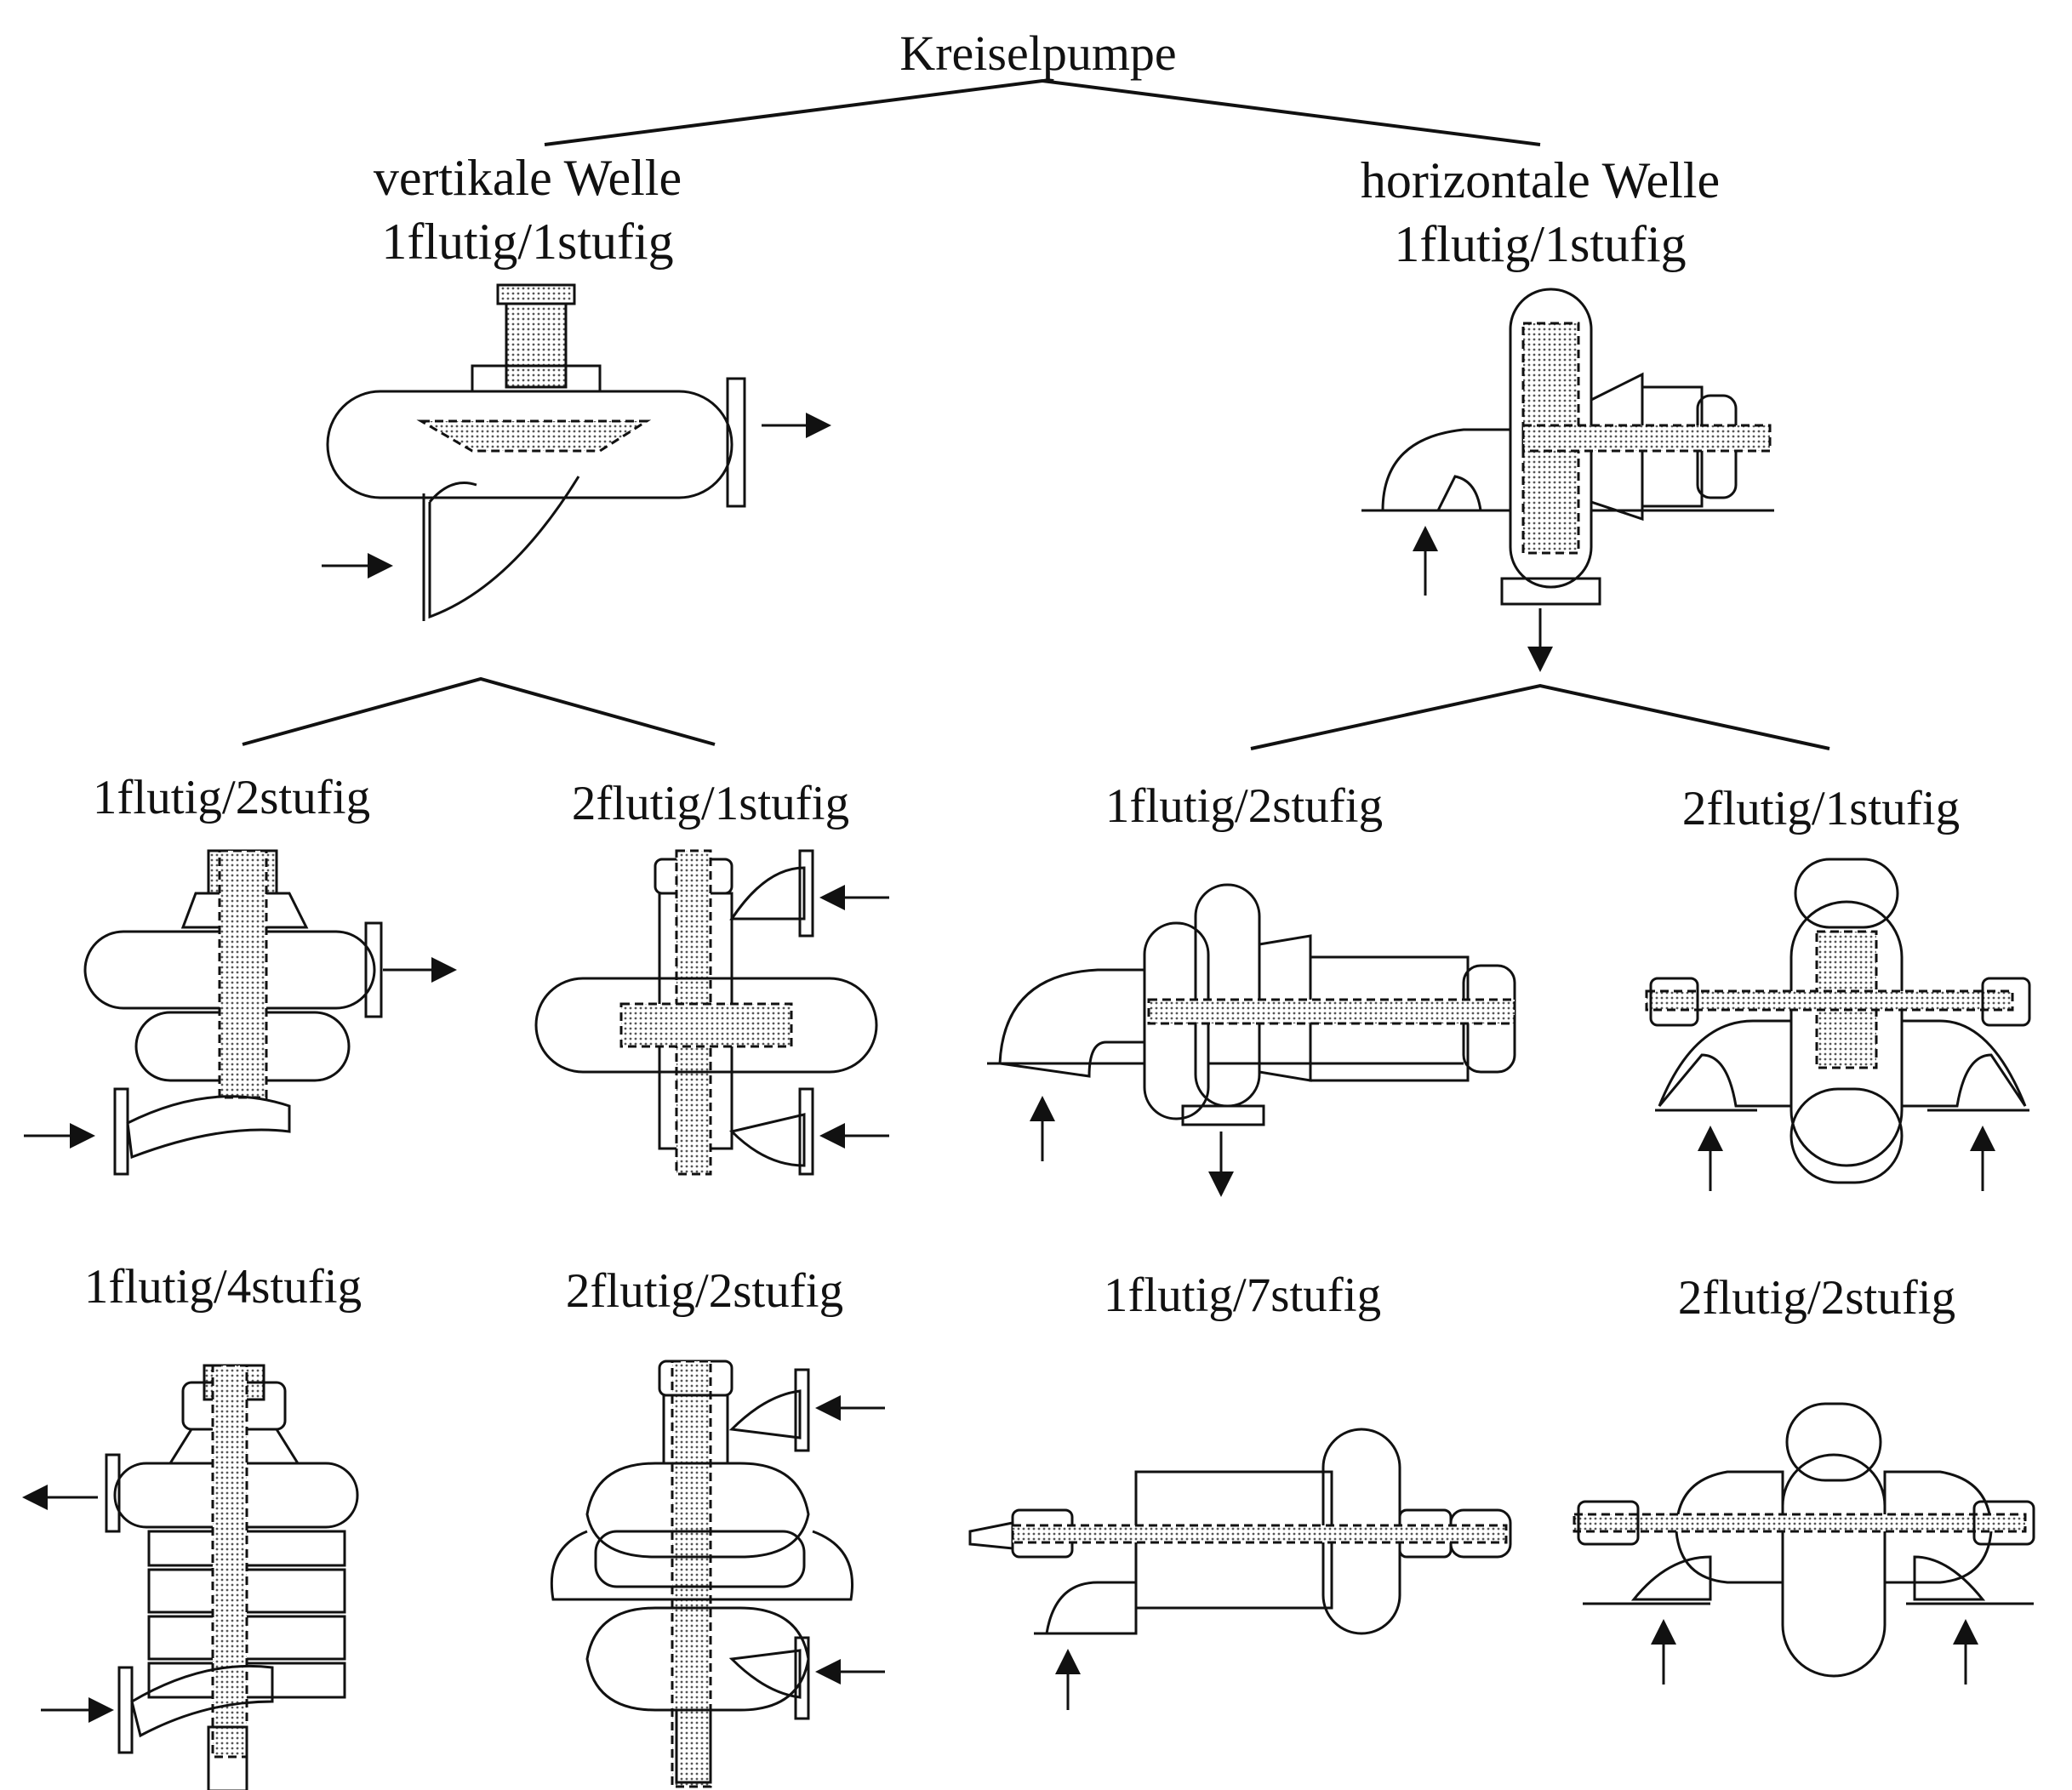 Image resolution: width=2072 pixels, height=1790 pixels. I want to click on vertical-title: vertikale Welle, so click(527, 178).